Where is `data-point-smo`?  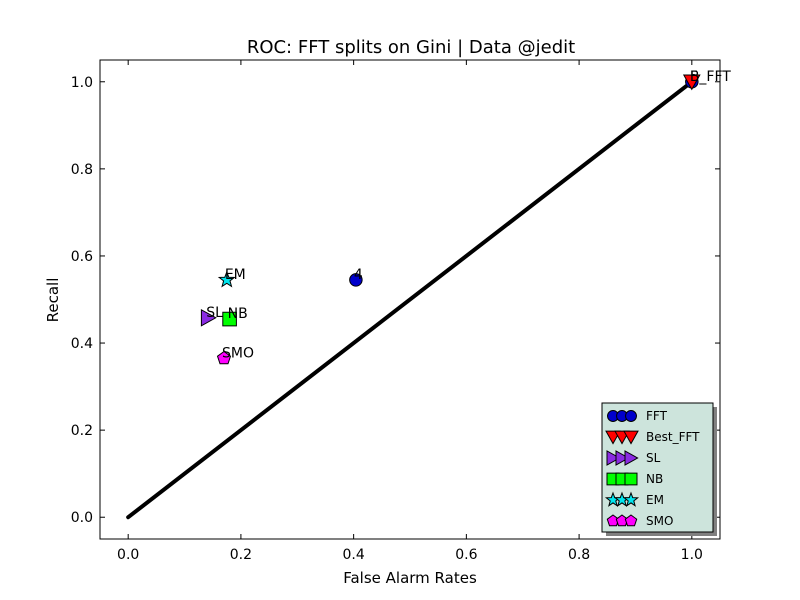 data-point-smo is located at coordinates (224, 357).